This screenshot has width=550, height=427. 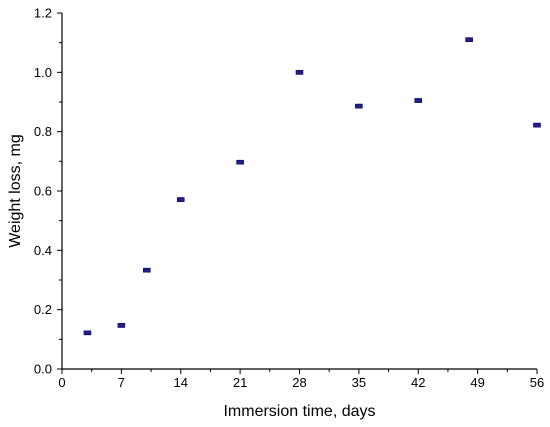 What do you see at coordinates (43, 13) in the screenshot?
I see `y-tick-label: 1.2` at bounding box center [43, 13].